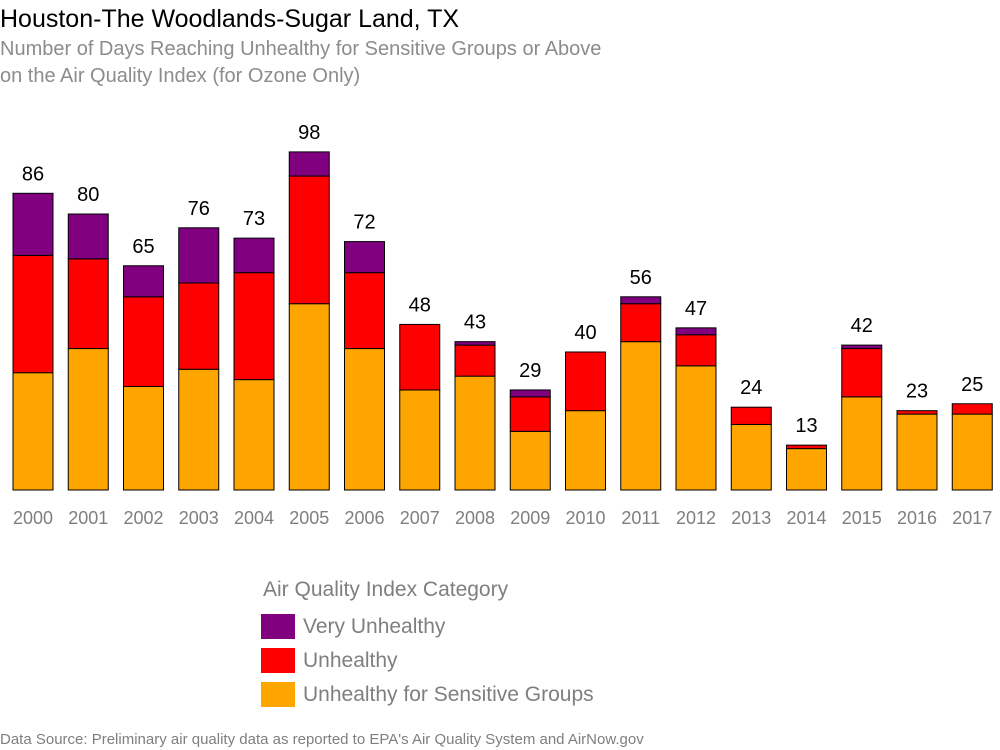 Image resolution: width=1000 pixels, height=750 pixels. What do you see at coordinates (917, 518) in the screenshot?
I see `x-tick-label-2016: 2016` at bounding box center [917, 518].